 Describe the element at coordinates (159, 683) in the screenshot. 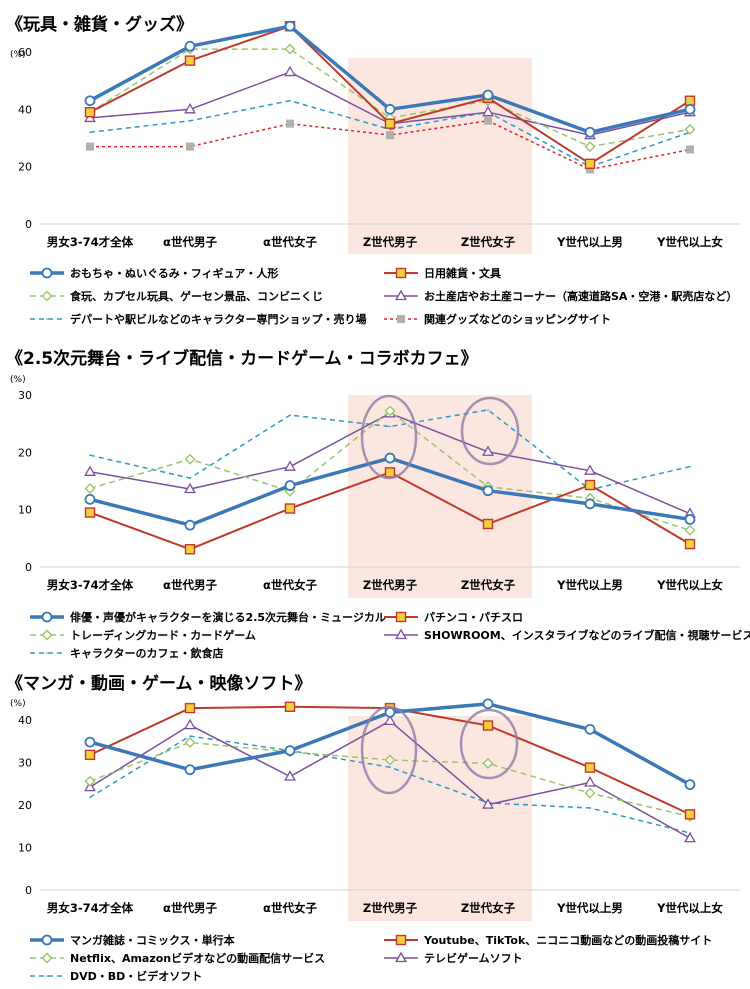

I see `chart-title: 《マンガ・動画・ゲーム・映像ソフト》` at that location.